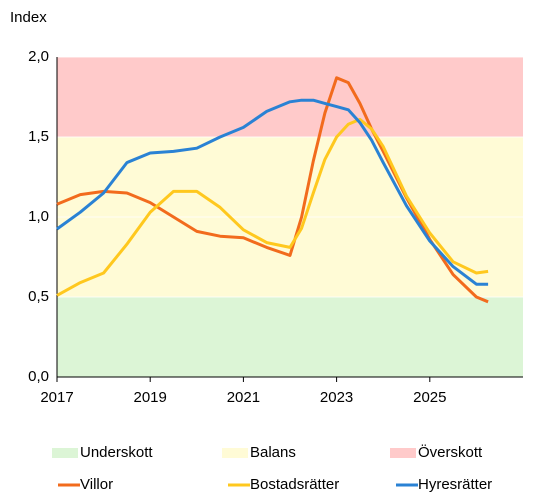 This screenshot has height=495, width=541. I want to click on x-tick-label: 2019, so click(150, 397).